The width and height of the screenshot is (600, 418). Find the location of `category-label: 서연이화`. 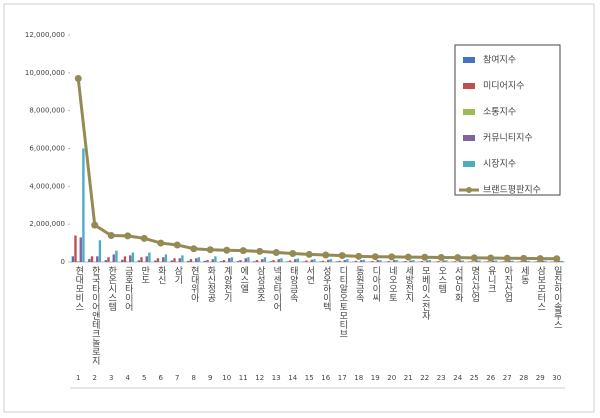

category-label: 서연이화 is located at coordinates (458, 284).